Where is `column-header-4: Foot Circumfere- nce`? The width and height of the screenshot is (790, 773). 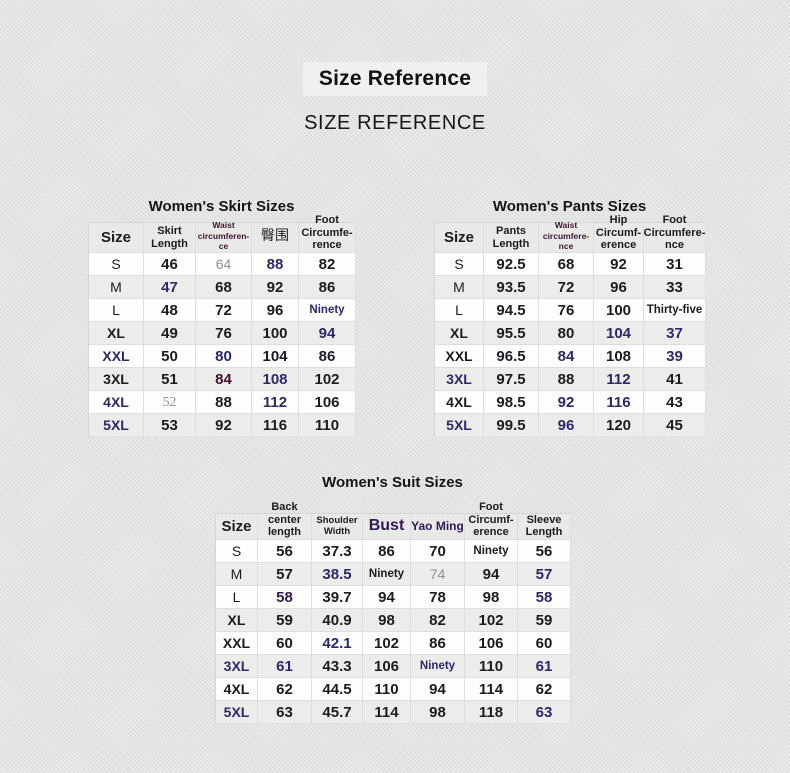
column-header-4: Foot Circumfere- nce is located at coordinates (675, 233).